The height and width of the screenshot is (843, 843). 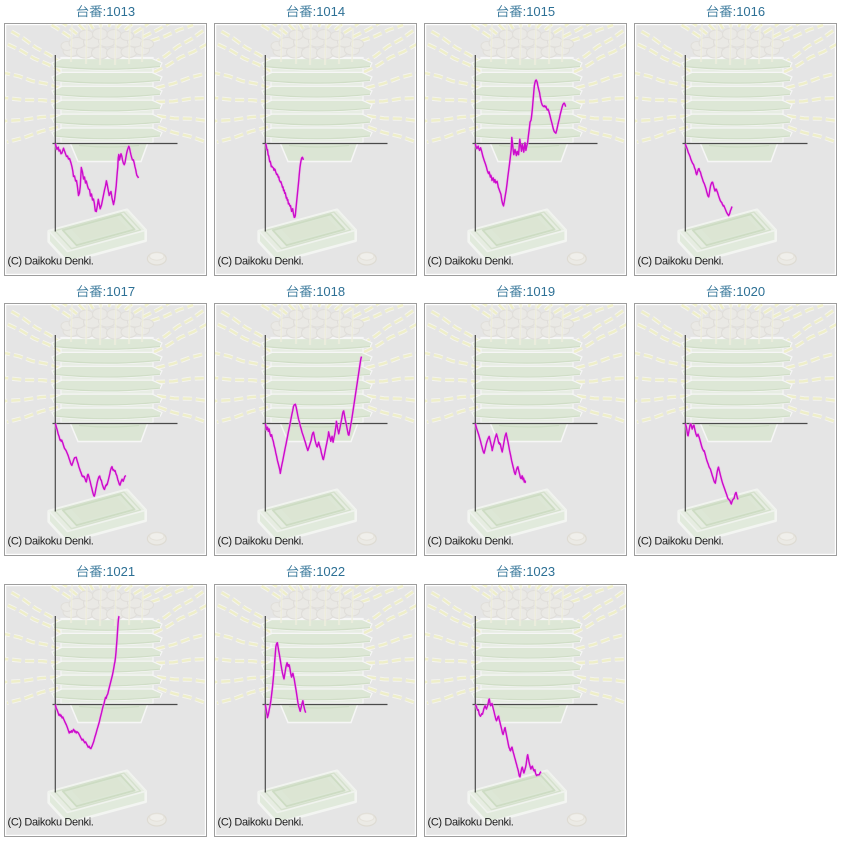 I want to click on svg-text: :1018, so click(x=329, y=291).